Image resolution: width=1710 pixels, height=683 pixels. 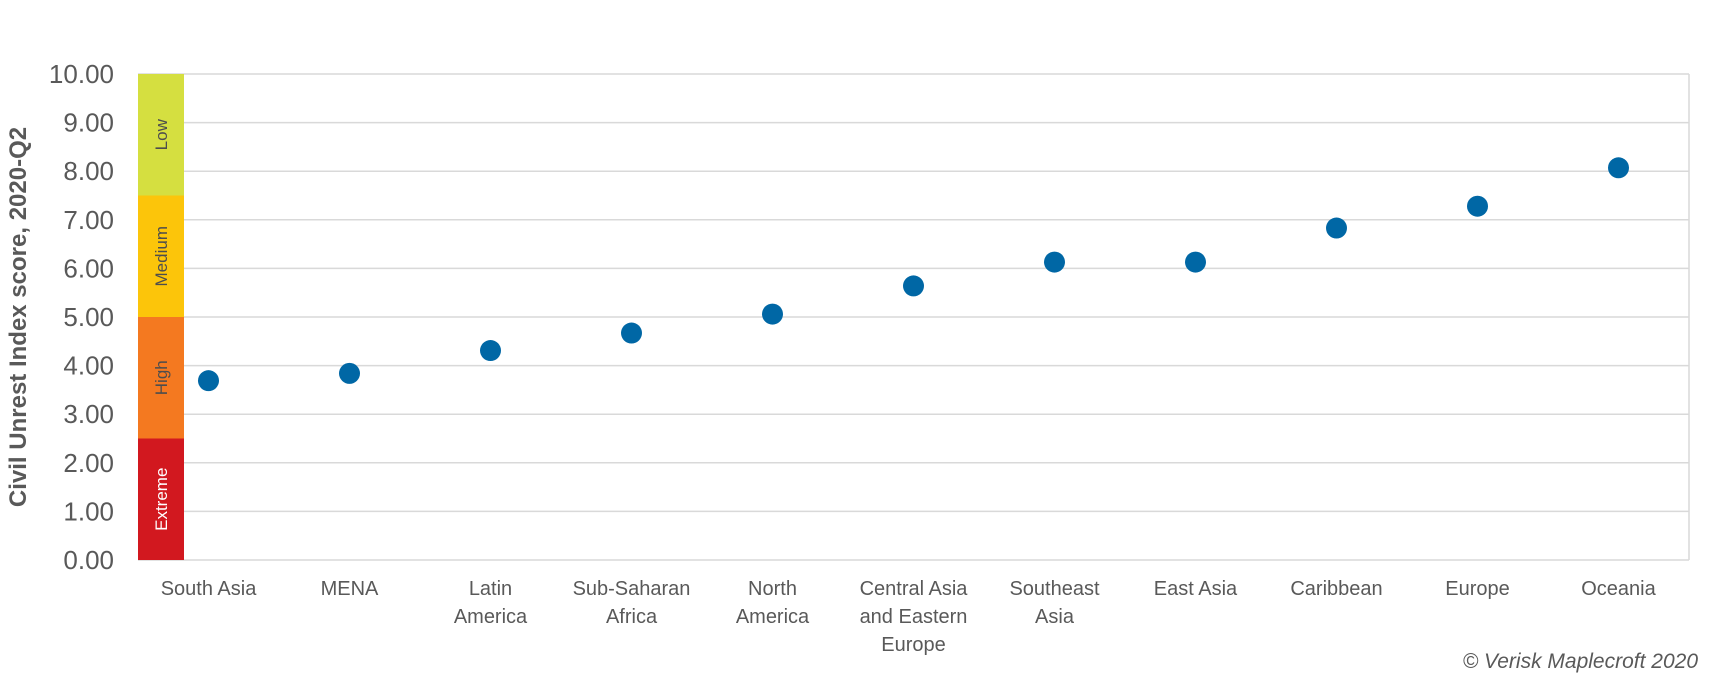 I want to click on x-category-label: Latin, so click(x=490, y=589).